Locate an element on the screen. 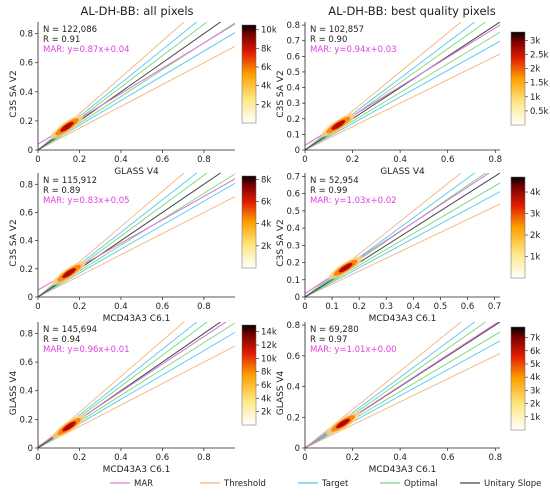 The height and width of the screenshot is (498, 550). colorbar-tick-label: 5k is located at coordinates (535, 365).